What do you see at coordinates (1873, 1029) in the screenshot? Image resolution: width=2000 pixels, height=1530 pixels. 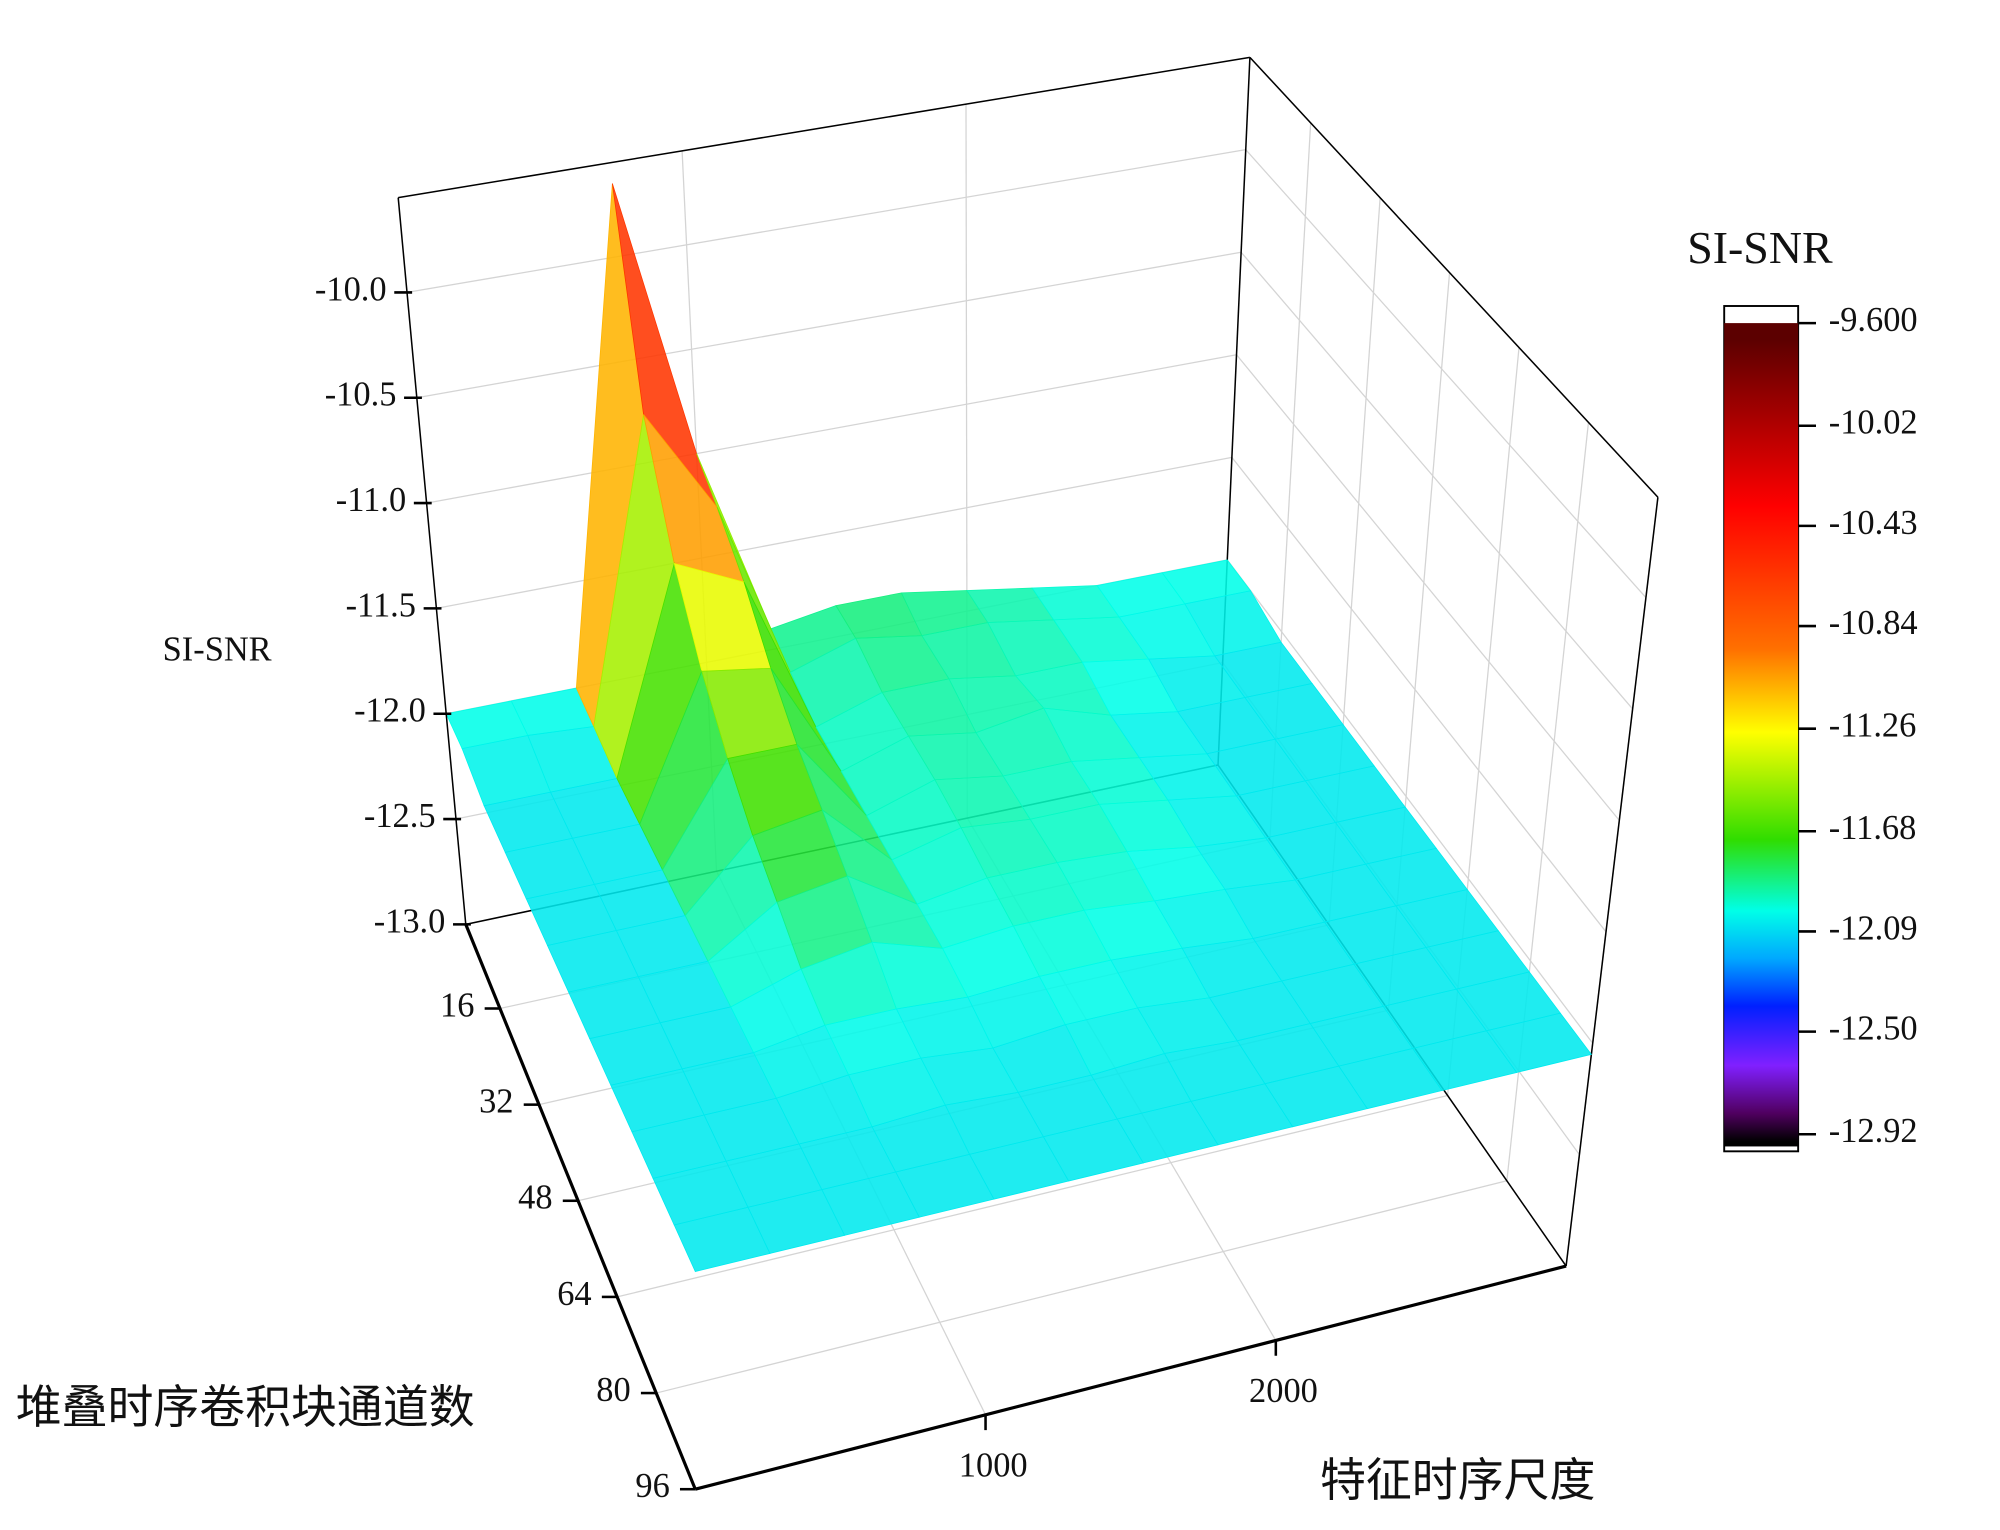 I see `colorbar-tick-label: -12.50` at bounding box center [1873, 1029].